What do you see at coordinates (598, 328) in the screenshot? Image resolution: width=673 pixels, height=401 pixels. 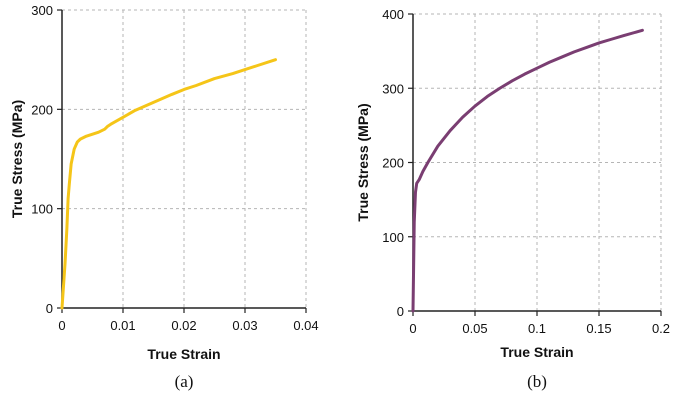 I see `x-tick-label: 0.15` at bounding box center [598, 328].